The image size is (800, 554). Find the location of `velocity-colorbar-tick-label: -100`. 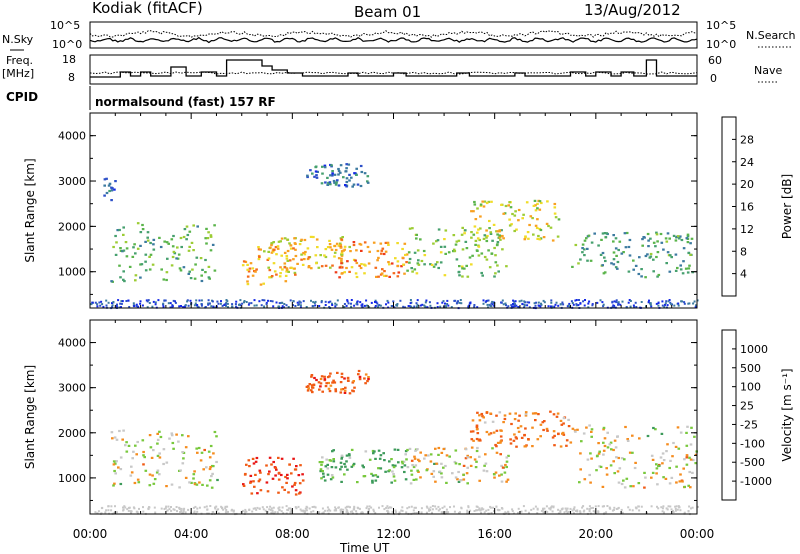

velocity-colorbar-tick-label: -100 is located at coordinates (752, 443).